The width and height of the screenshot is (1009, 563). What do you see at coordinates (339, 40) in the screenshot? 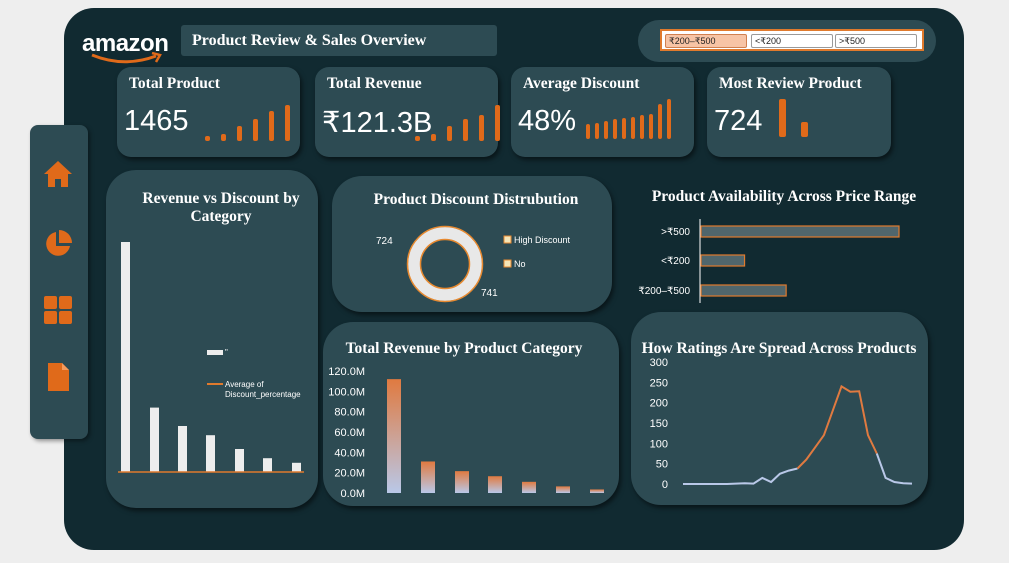
I see `page-title: Product Review & Sales Overview` at bounding box center [339, 40].